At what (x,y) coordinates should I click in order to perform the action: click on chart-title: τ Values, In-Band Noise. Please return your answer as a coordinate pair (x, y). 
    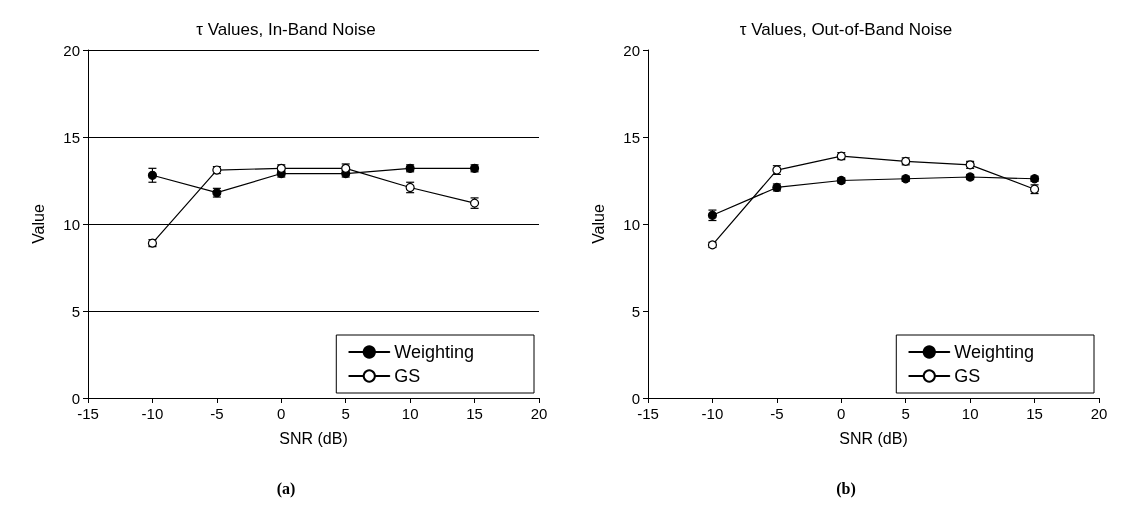
    Looking at the image, I should click on (286, 29).